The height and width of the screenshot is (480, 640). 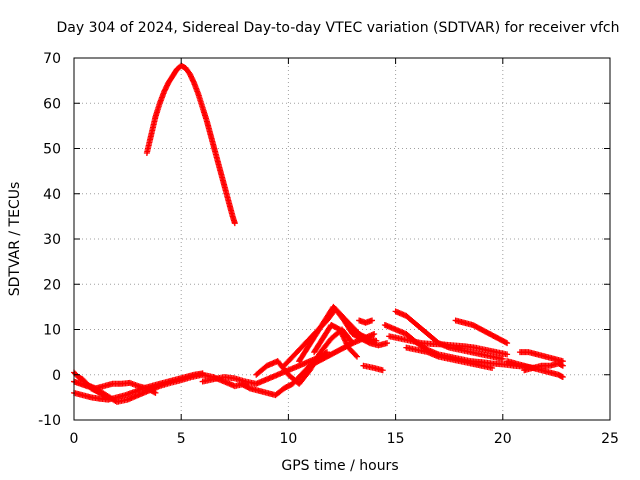 I want to click on y-tick-label: 70, so click(x=52, y=59).